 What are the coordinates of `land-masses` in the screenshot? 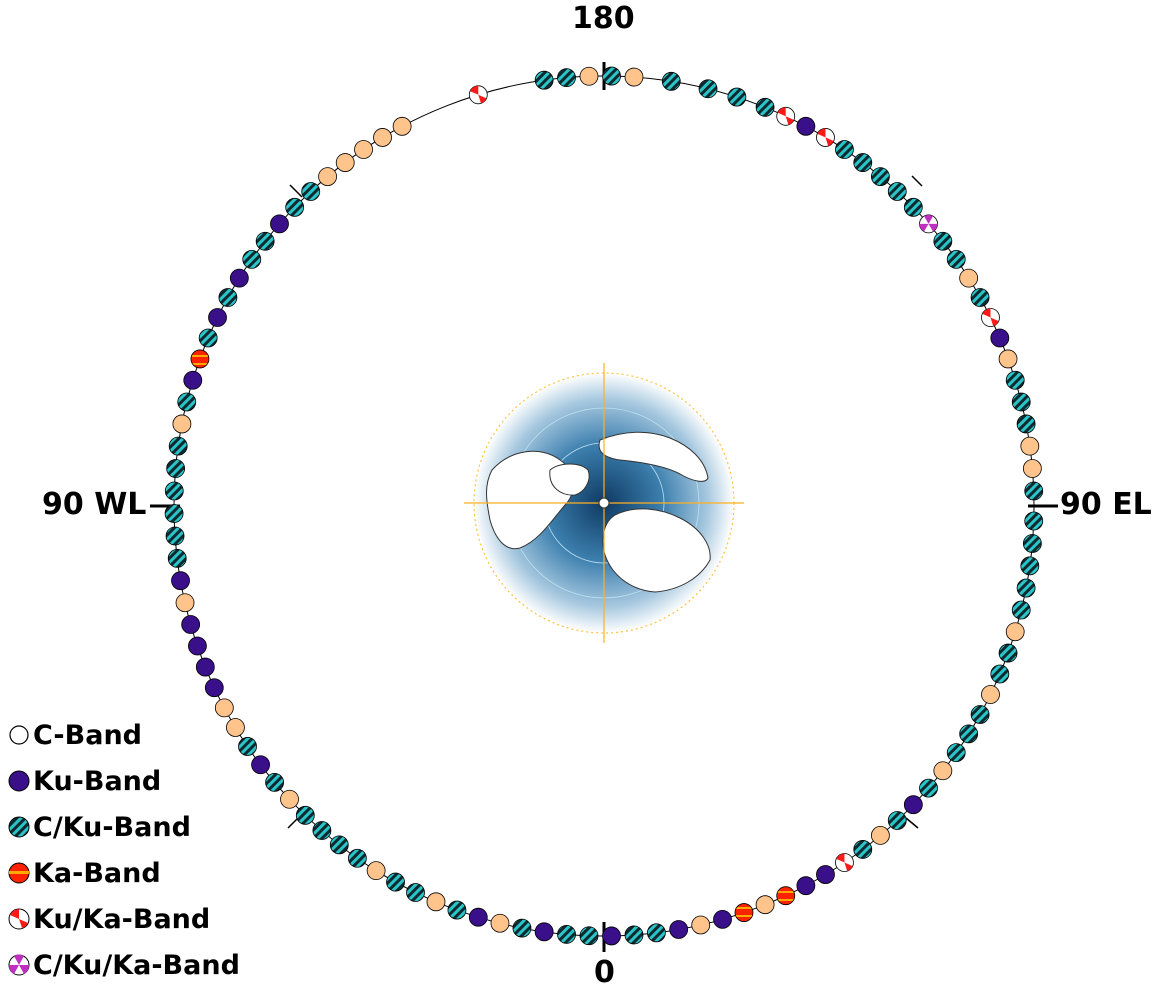 It's located at (598, 512).